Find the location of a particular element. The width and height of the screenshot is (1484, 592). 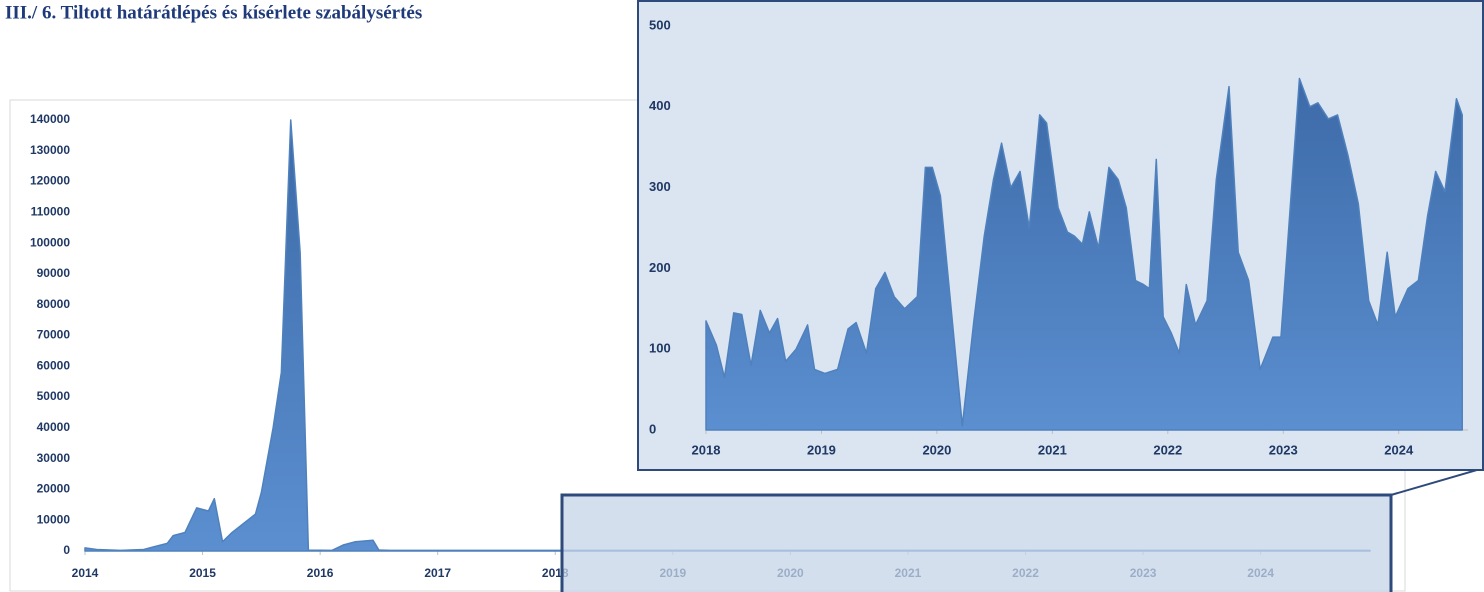

y-tick-label: 100 is located at coordinates (660, 348).